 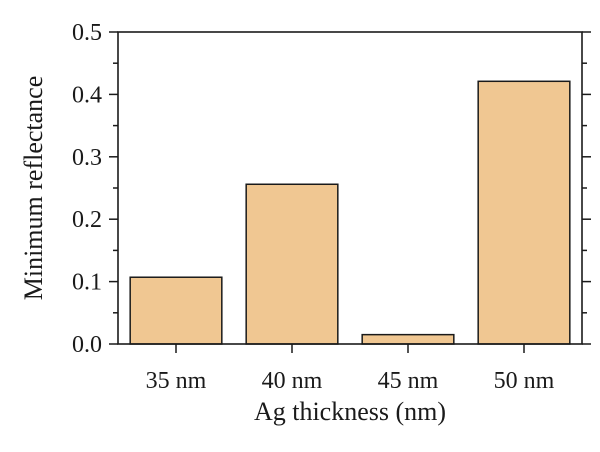 What do you see at coordinates (87, 189) in the screenshot?
I see `y-tick-labels: 0.0 0.1 0.2 0.3 0.4 0.5` at bounding box center [87, 189].